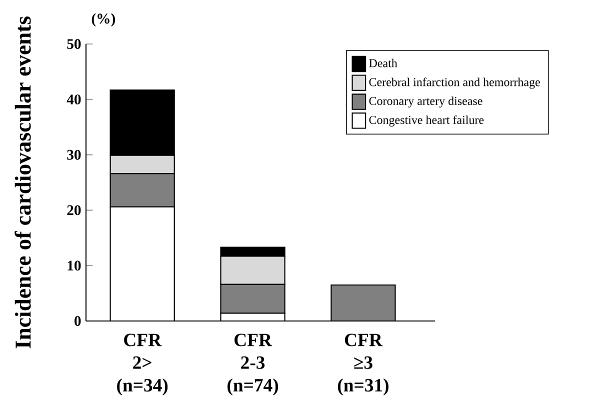 This screenshot has height=403, width=599. Describe the element at coordinates (142, 365) in the screenshot. I see `x-tick-label: CFR 2> (n=34)` at that location.